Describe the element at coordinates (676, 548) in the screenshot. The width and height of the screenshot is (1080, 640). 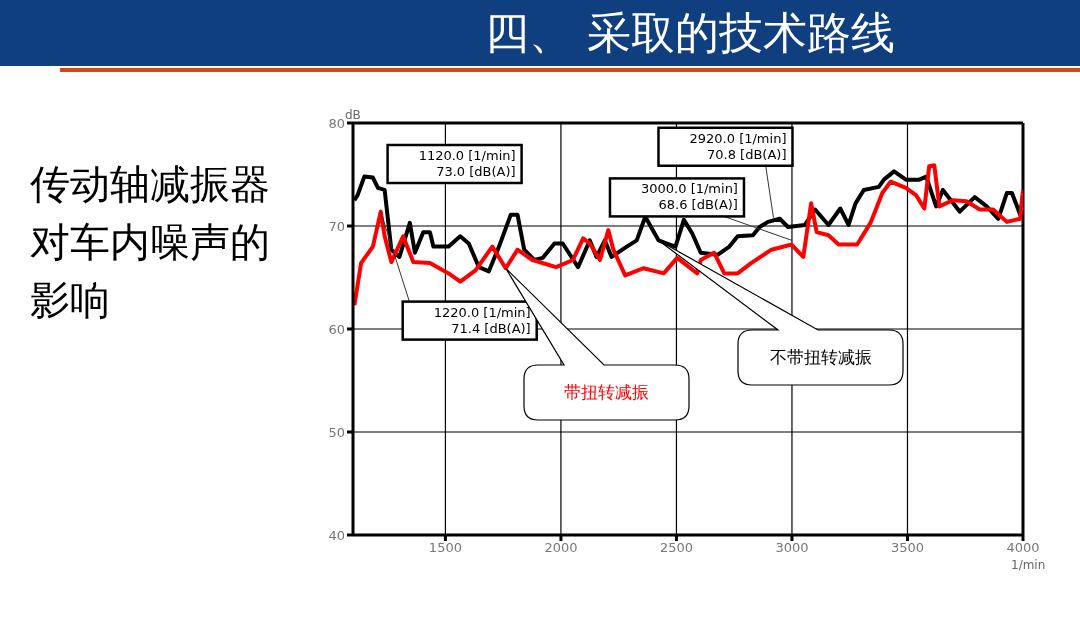
I see `x-tick-label: 2500` at that location.